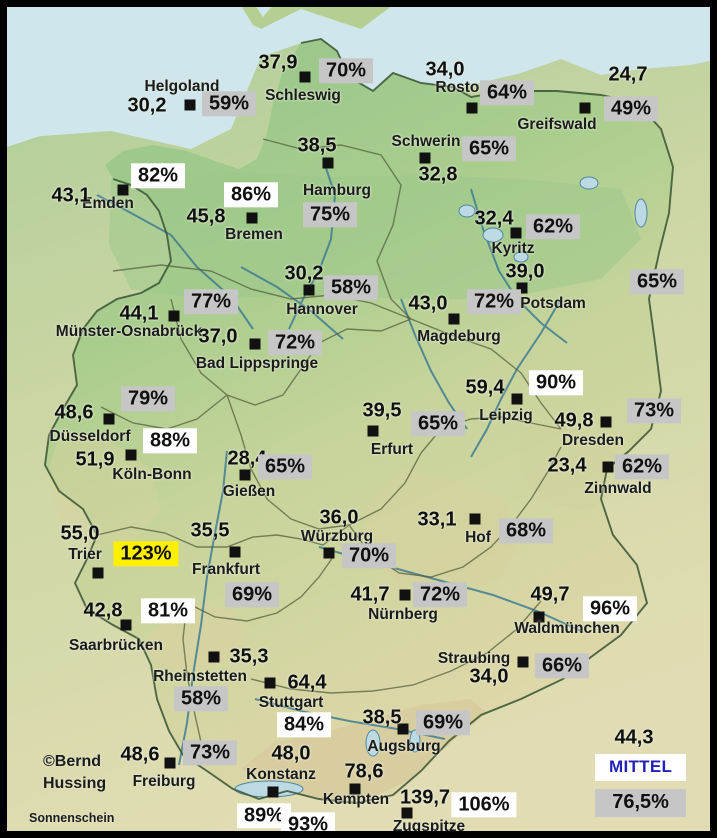  I want to click on station-sunshine-hours: 24,7, so click(628, 74).